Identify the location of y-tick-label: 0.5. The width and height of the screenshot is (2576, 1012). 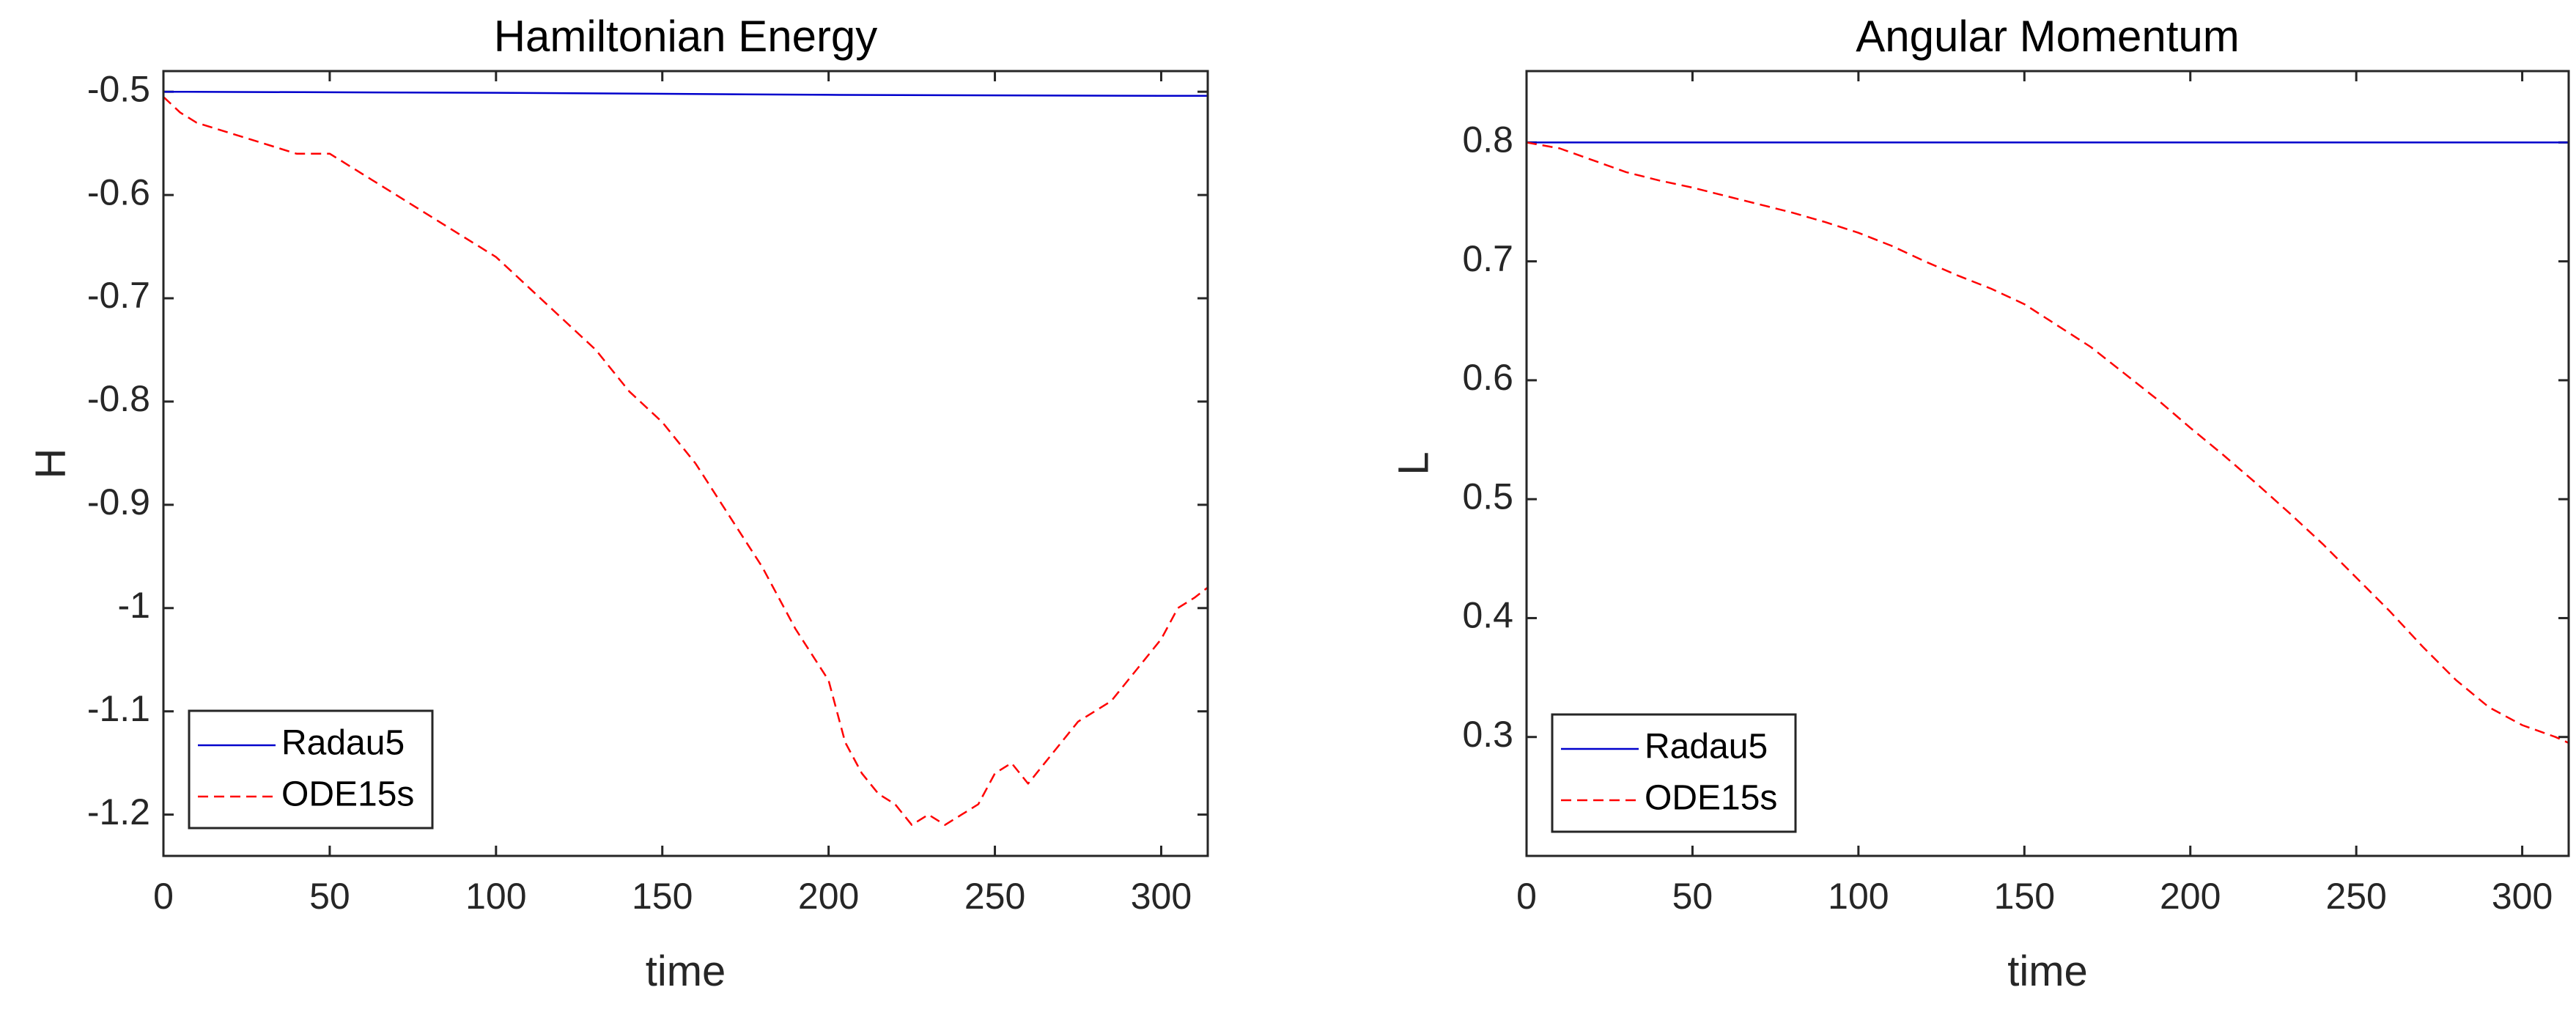
(1487, 496).